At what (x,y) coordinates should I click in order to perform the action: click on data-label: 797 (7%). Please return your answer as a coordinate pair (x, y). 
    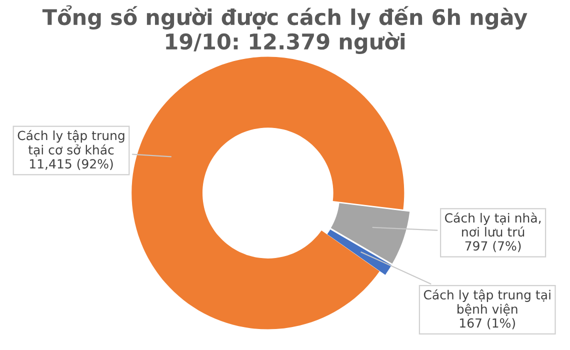
    Looking at the image, I should click on (493, 246).